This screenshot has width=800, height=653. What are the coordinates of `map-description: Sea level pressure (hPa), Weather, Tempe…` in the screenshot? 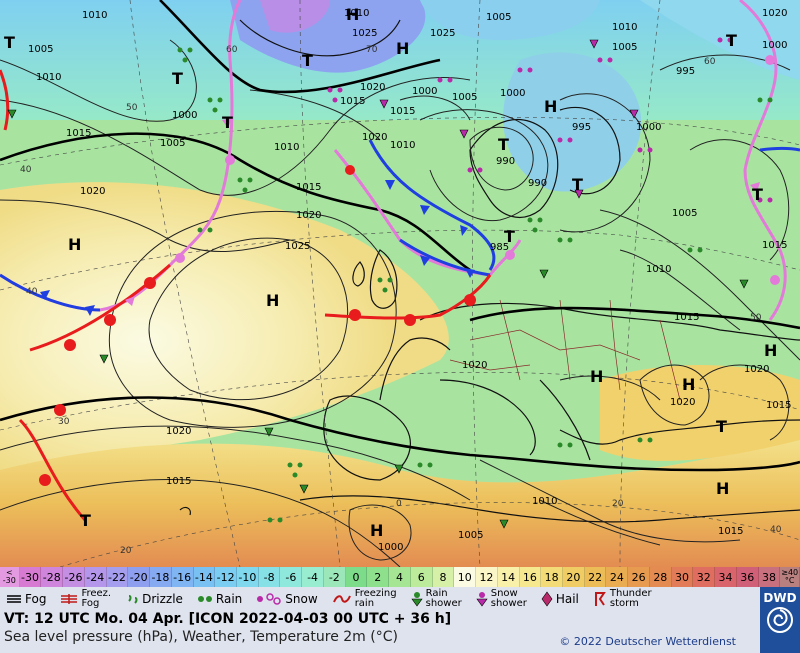 It's located at (201, 637).